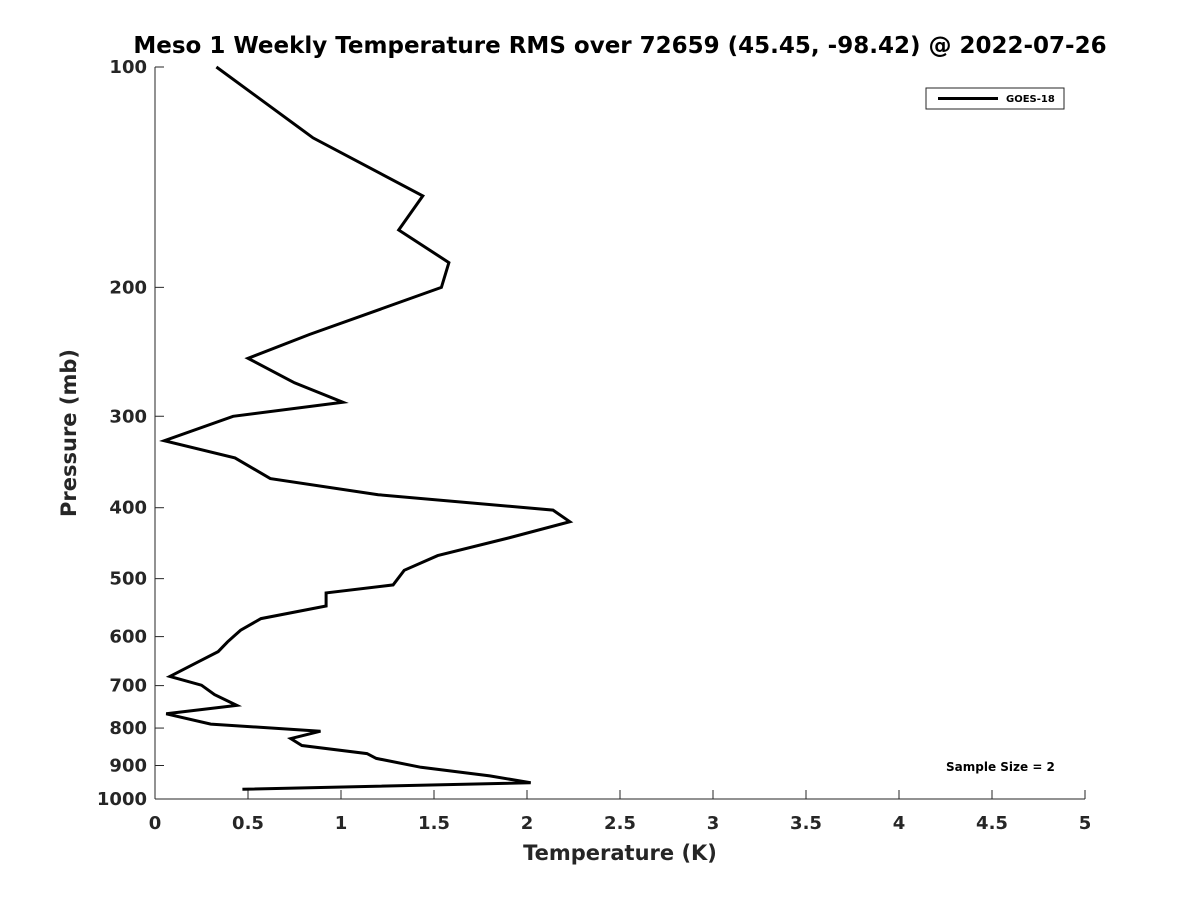  Describe the element at coordinates (527, 823) in the screenshot. I see `x-tick-label: 2` at that location.